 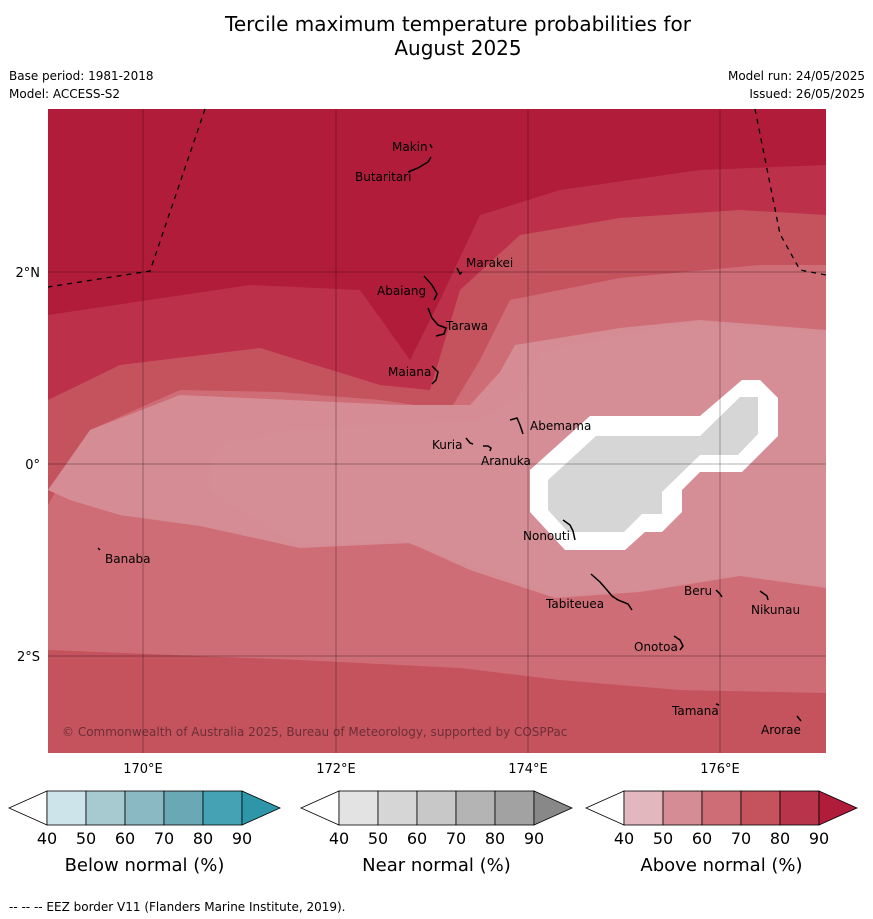 I want to click on island-label: Nikunau, so click(x=775, y=610).